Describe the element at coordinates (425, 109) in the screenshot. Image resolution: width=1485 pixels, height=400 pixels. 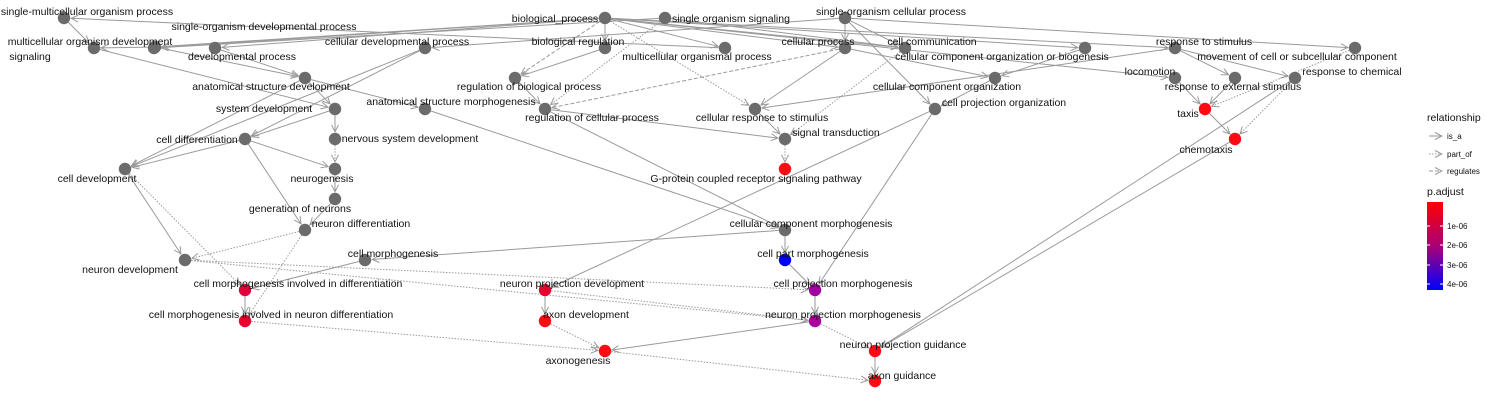
I see `node-asm` at that location.